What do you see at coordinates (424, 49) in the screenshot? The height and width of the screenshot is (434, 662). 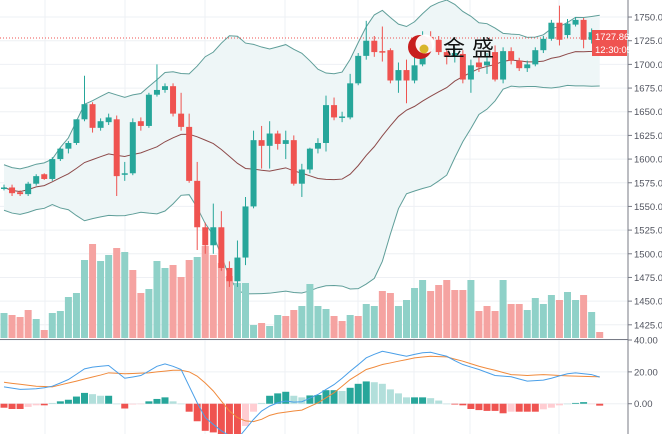 I see `logo-coin-icon` at bounding box center [424, 49].